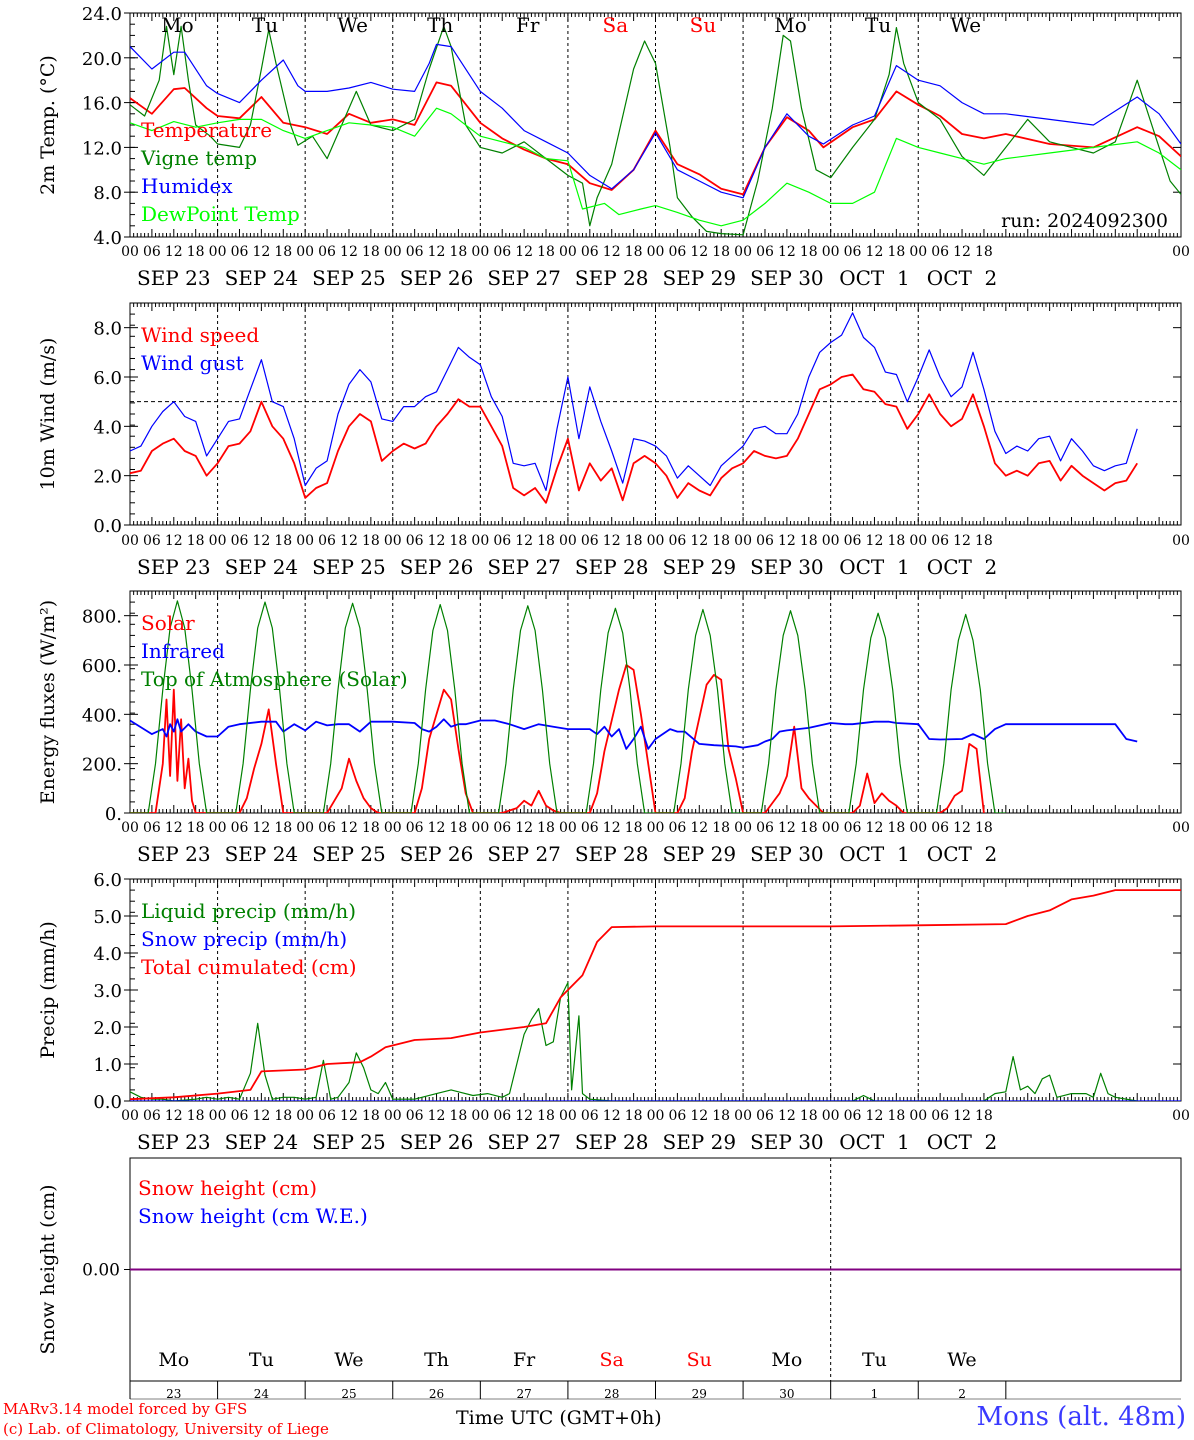 This screenshot has height=1440, width=1194. I want to click on weekday-label: Sa, so click(612, 1360).